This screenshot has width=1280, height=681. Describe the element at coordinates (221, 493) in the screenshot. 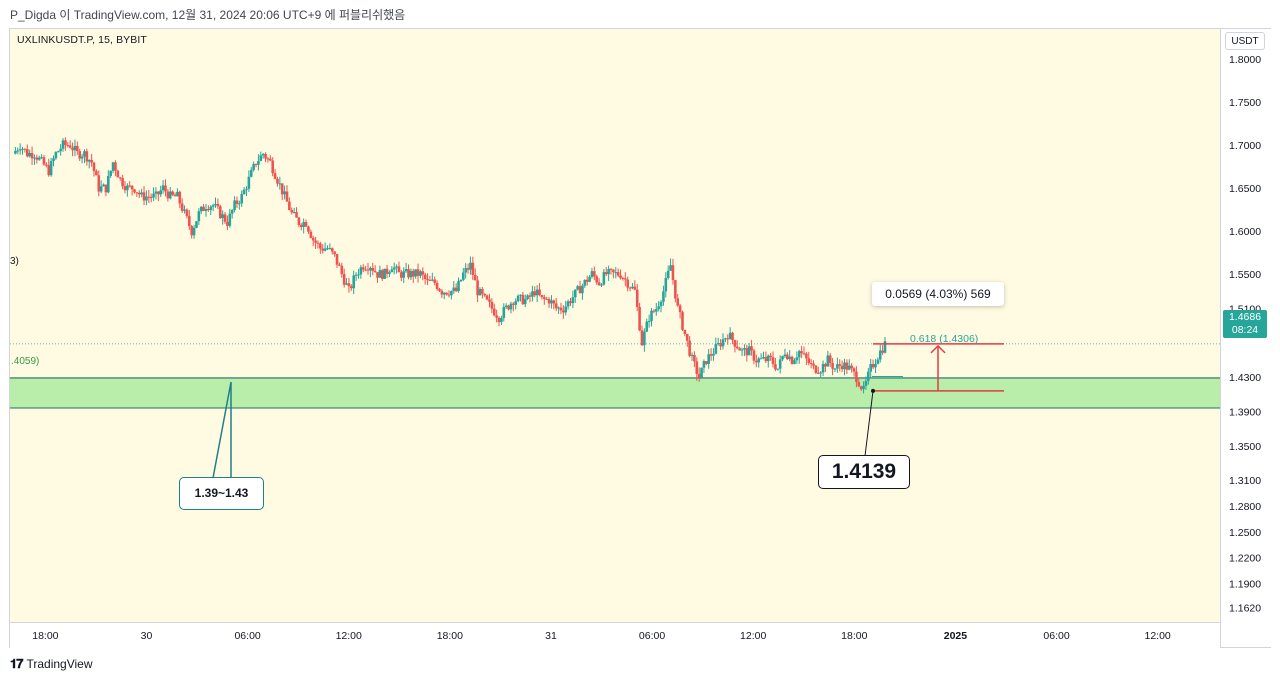

I see `support-zone-callout: 1.39~1.43` at that location.